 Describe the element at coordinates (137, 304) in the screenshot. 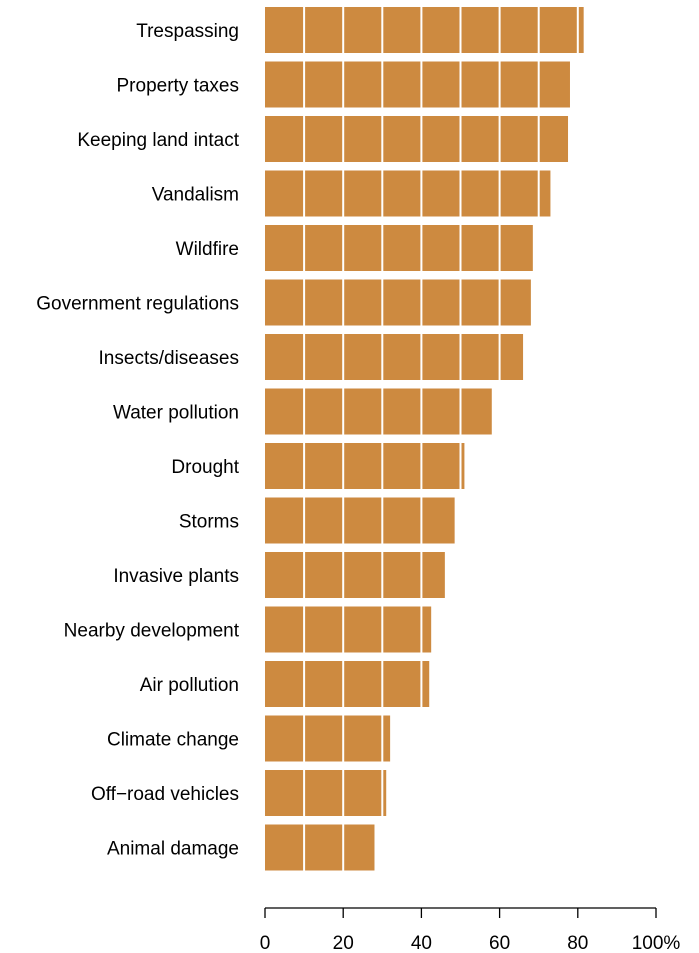

I see `category-label-government-regulations: Government regulations` at that location.